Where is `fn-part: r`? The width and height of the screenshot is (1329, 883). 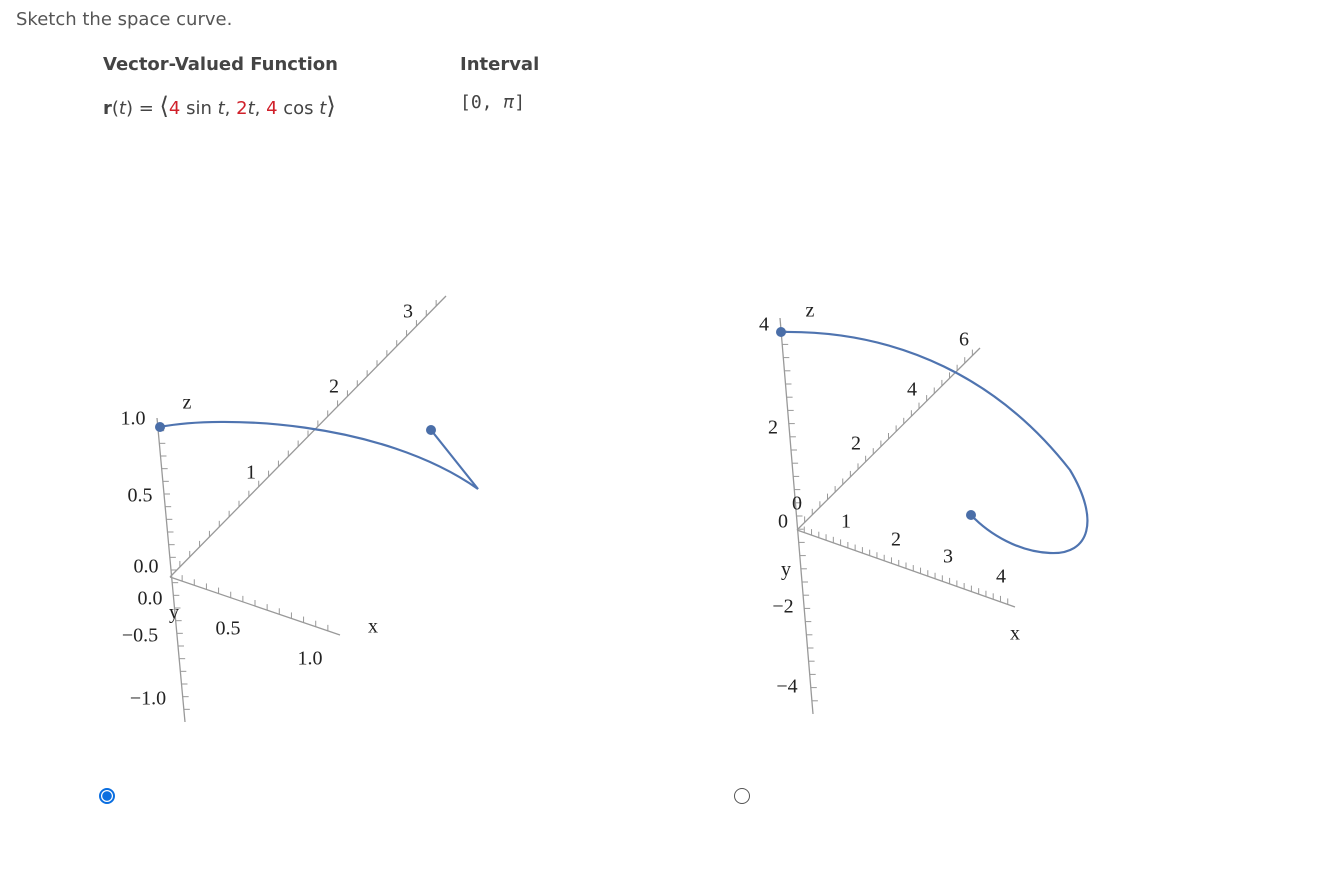
fn-part: r is located at coordinates (107, 108).